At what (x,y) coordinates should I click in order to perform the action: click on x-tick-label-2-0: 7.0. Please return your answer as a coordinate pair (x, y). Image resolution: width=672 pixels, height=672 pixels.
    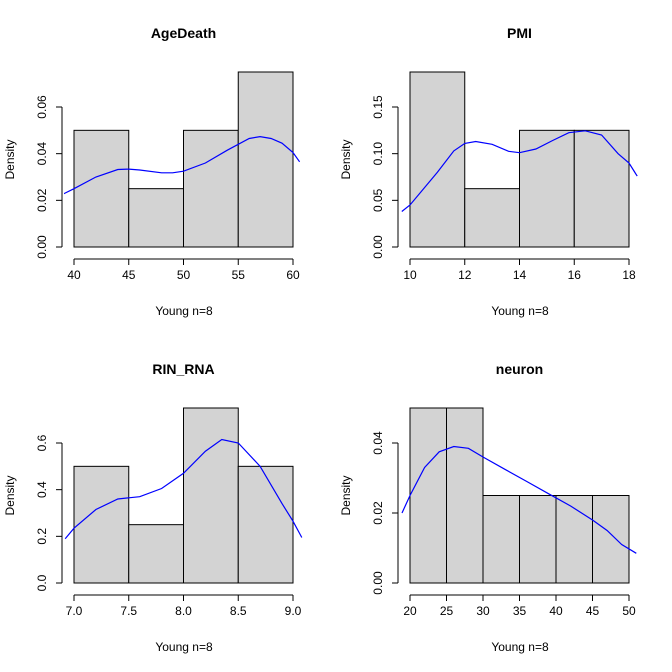
    Looking at the image, I should click on (74, 611).